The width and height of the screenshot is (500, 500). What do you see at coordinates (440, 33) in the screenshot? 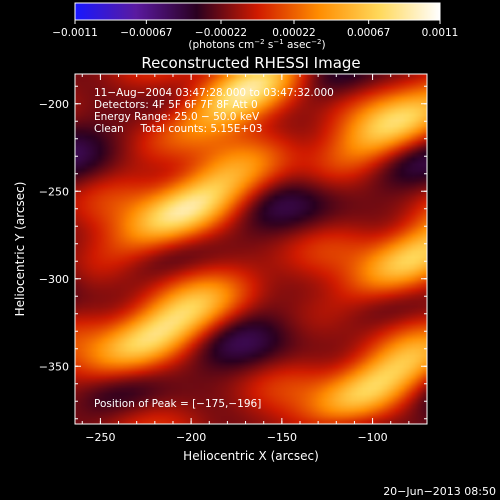
I see `colorbar-tick-label: 0.0011` at bounding box center [440, 33].